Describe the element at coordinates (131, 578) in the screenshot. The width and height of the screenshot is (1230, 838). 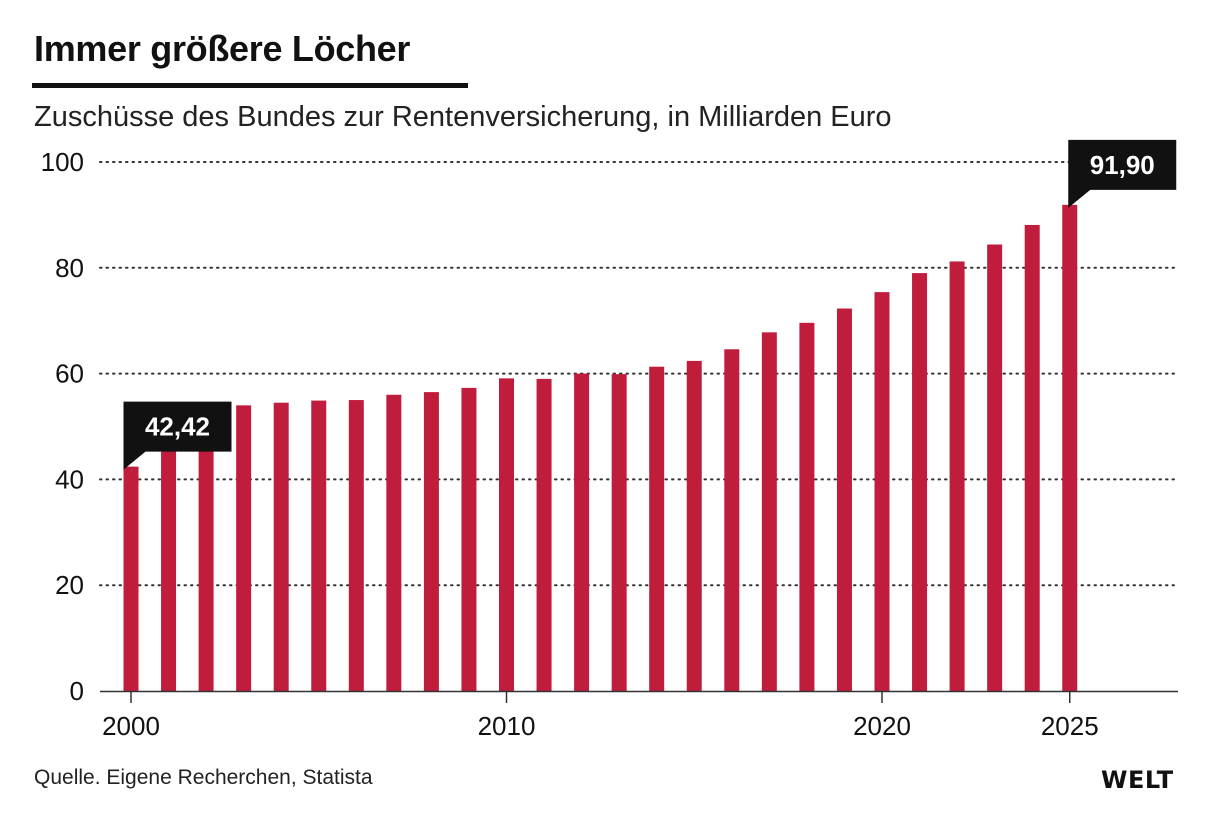
I see `bar-2000` at that location.